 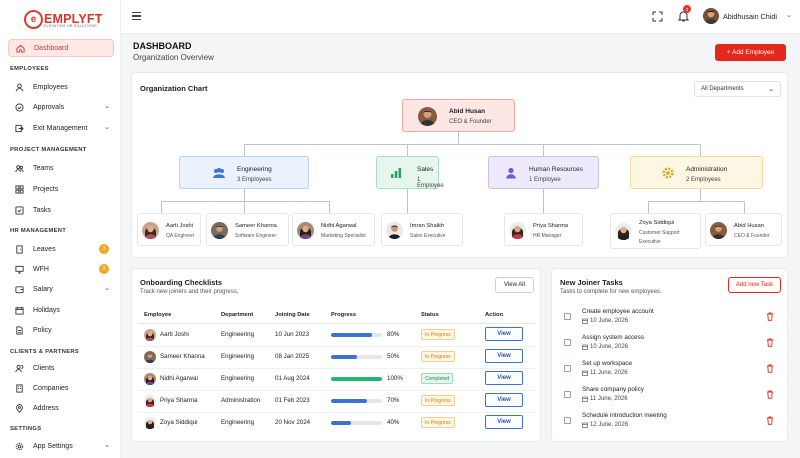 I want to click on menu-toggle-icon, so click(x=136, y=16).